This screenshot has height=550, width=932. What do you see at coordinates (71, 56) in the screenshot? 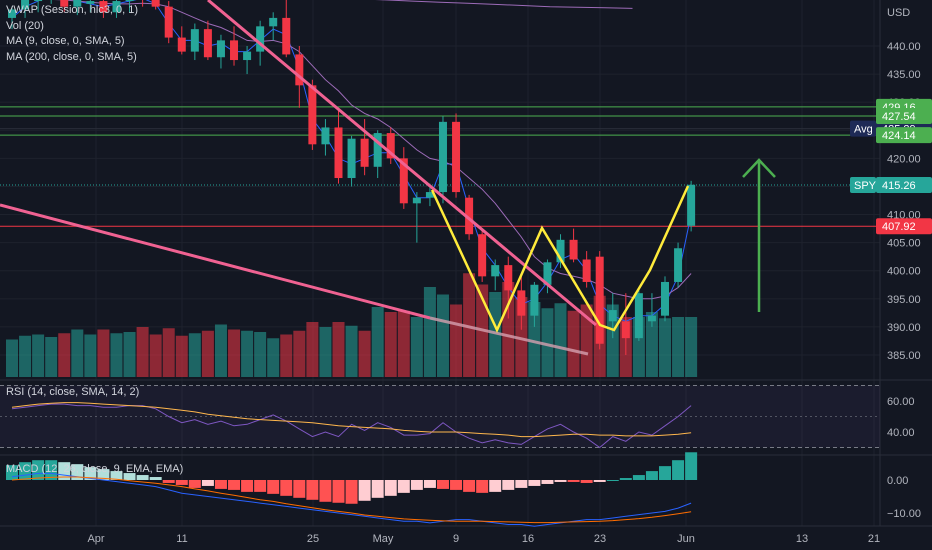
I see `legend-ma200: MA (200, close, 0, SMA, 5)` at bounding box center [71, 56].